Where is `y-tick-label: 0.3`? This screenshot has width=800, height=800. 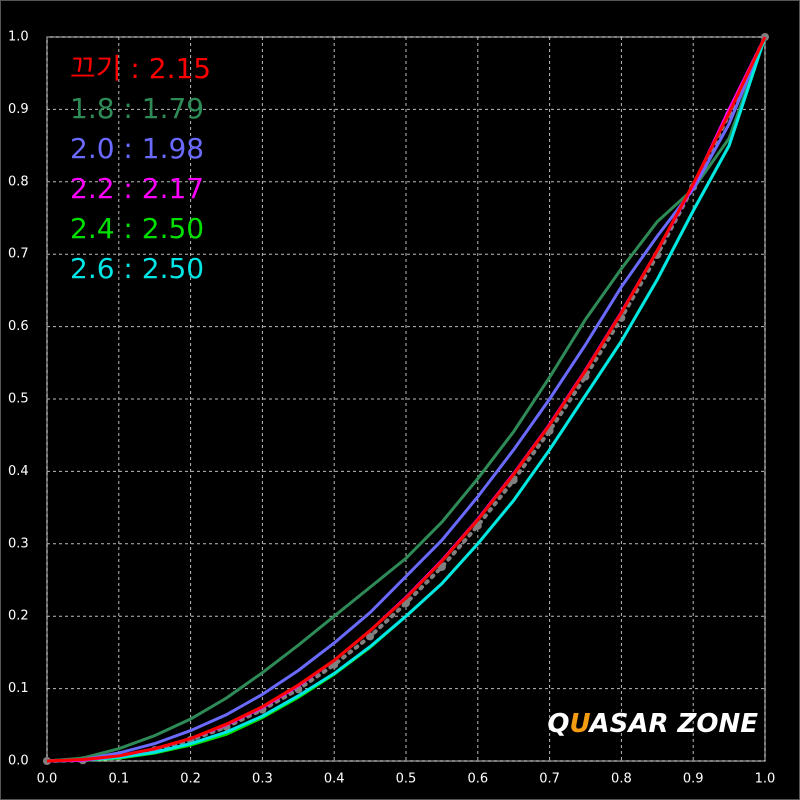 y-tick-label: 0.3 is located at coordinates (18, 543).